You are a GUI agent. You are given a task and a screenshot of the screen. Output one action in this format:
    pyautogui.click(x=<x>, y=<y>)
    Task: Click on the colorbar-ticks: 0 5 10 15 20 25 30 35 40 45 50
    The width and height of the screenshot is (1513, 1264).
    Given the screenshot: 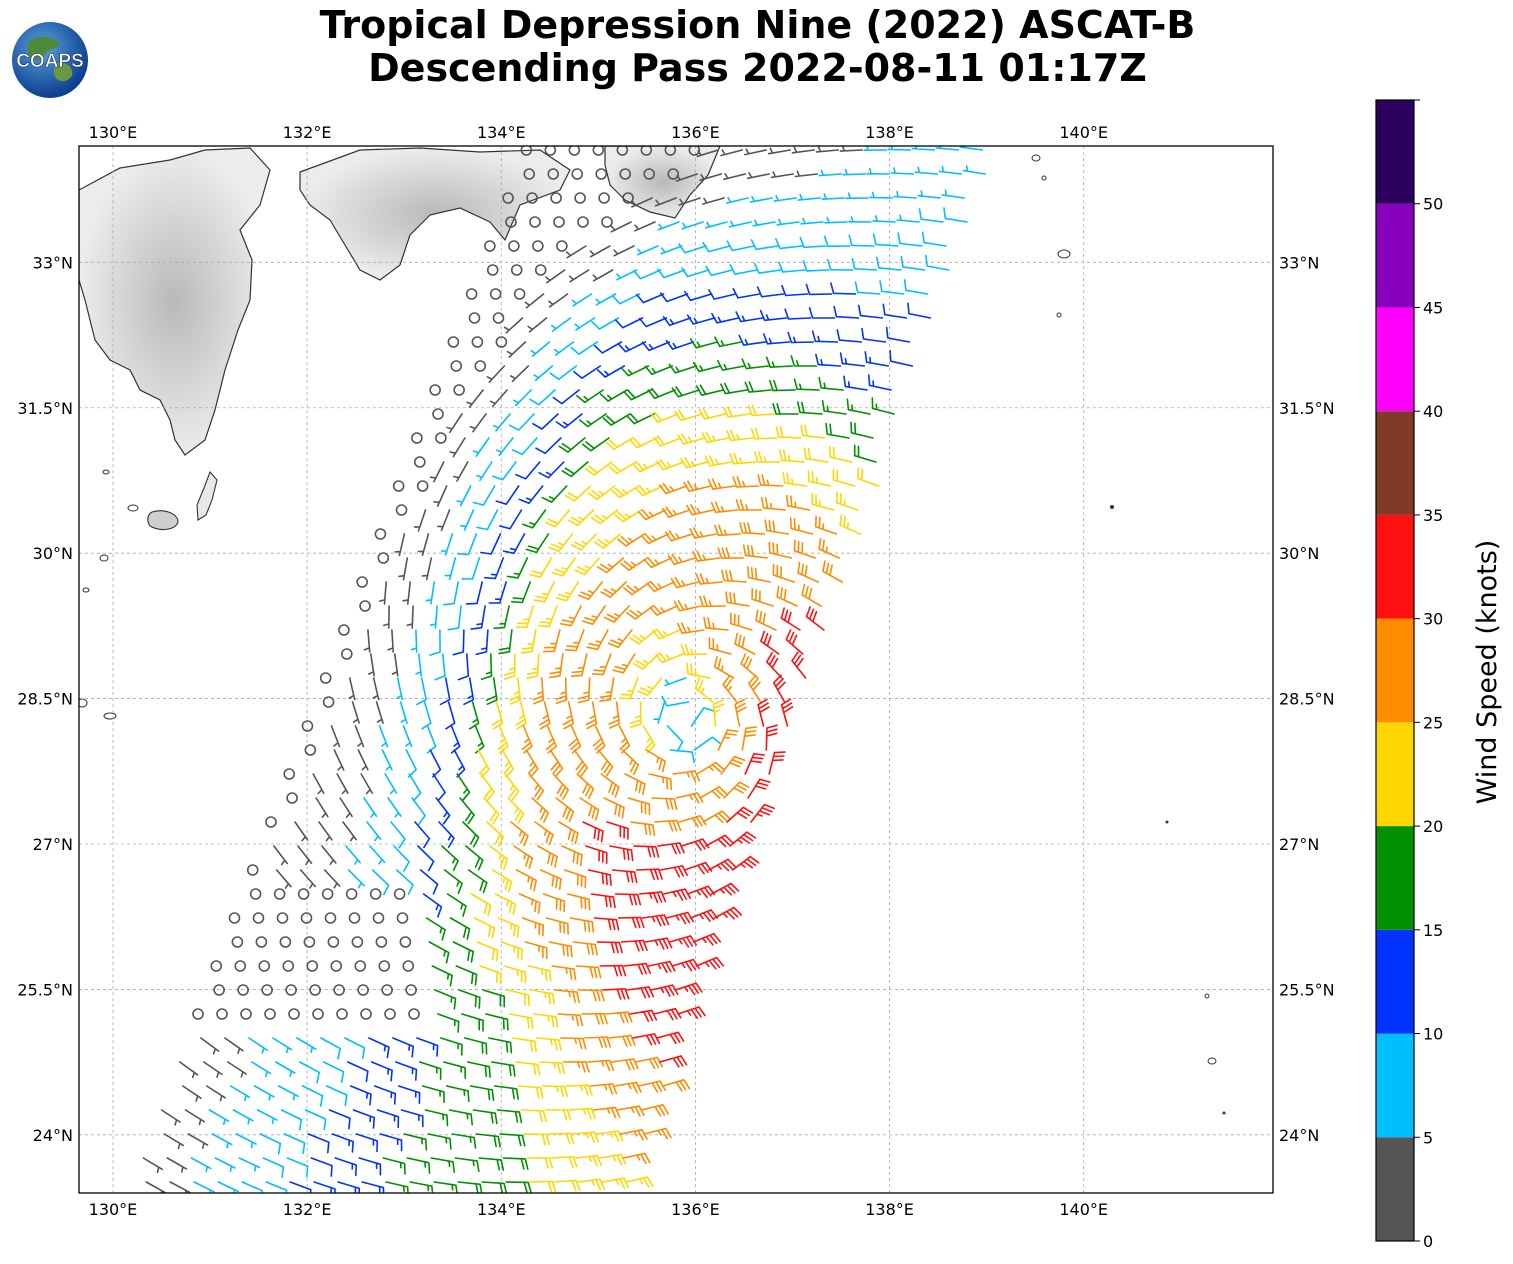 What is the action you would take?
    pyautogui.click(x=1428, y=675)
    